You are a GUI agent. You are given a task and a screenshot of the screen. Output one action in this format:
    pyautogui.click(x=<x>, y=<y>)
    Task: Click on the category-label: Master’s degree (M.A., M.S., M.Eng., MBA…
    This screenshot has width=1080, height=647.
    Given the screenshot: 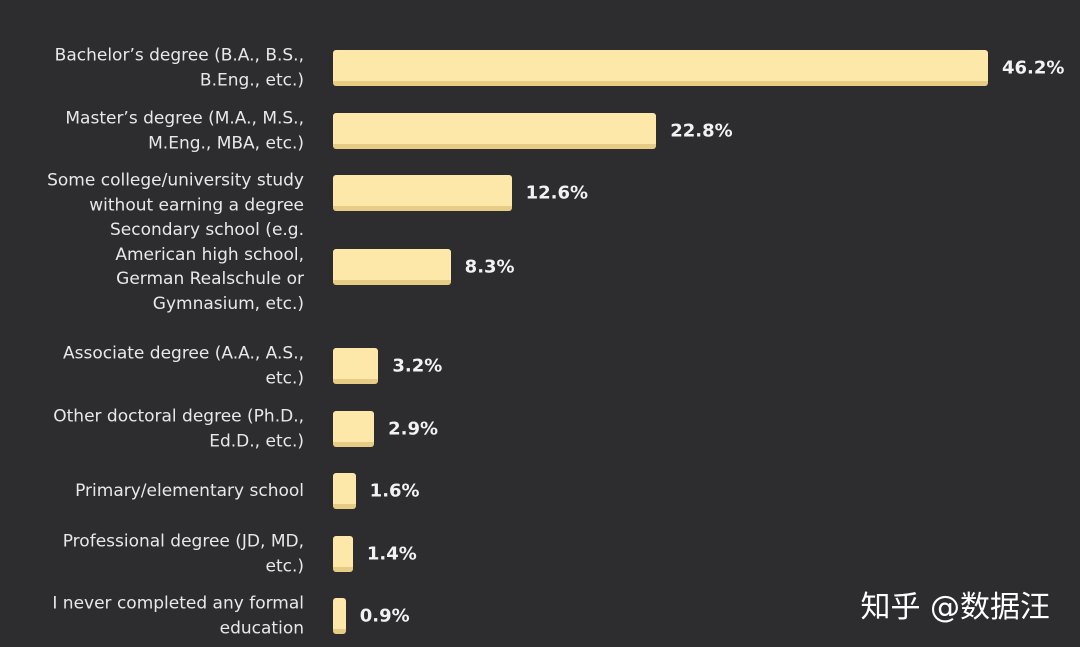 What is the action you would take?
    pyautogui.click(x=184, y=131)
    